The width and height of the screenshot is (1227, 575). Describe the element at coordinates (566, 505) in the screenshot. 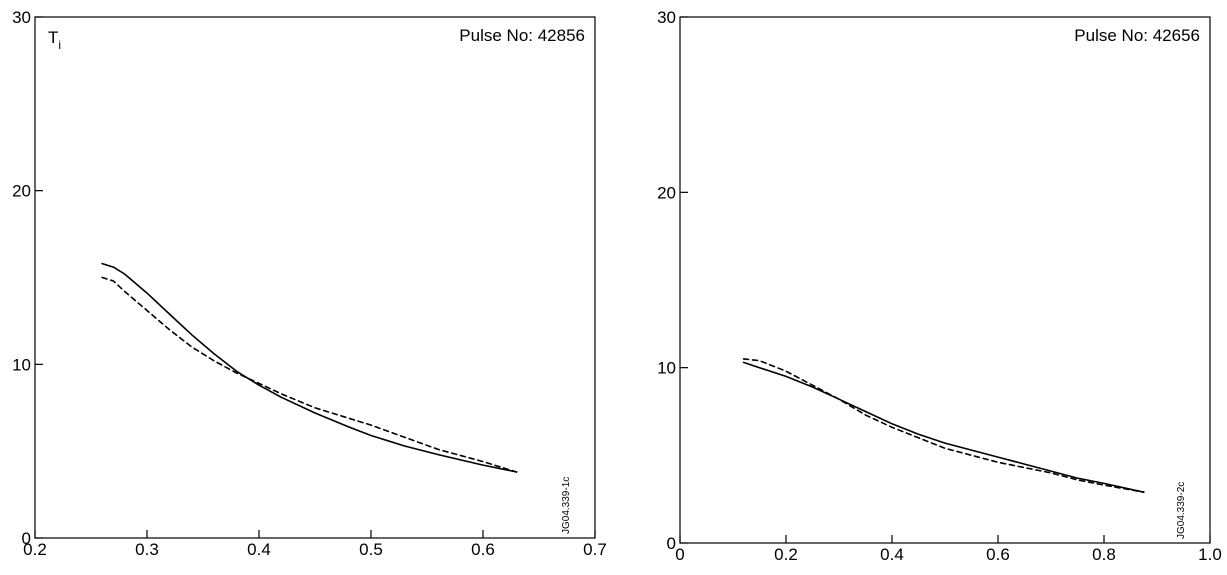

I see `figure-code: JG04.339-1c` at that location.